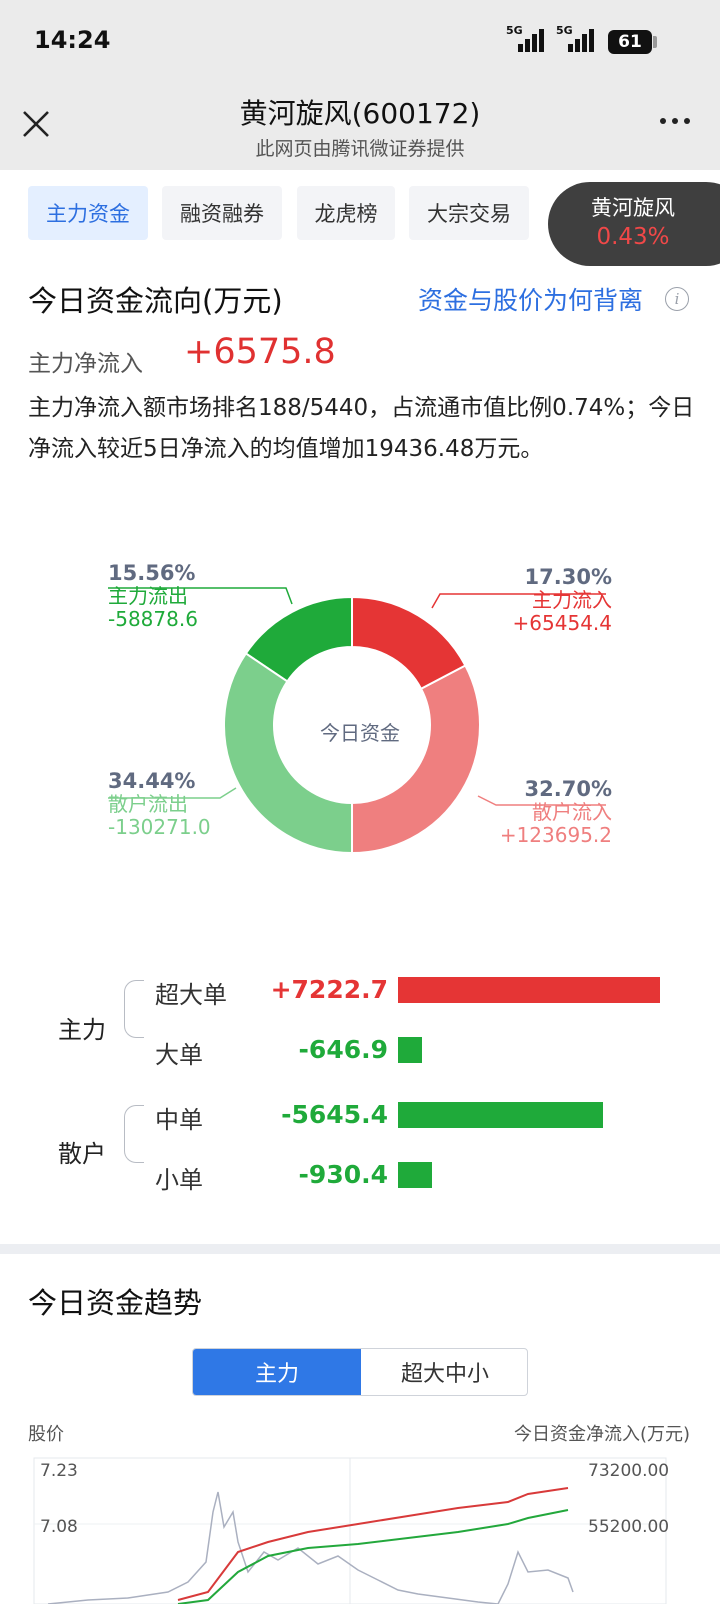  I want to click on donut-label-retail-out: 34.44% 散户流出 -130271.0, so click(159, 804).